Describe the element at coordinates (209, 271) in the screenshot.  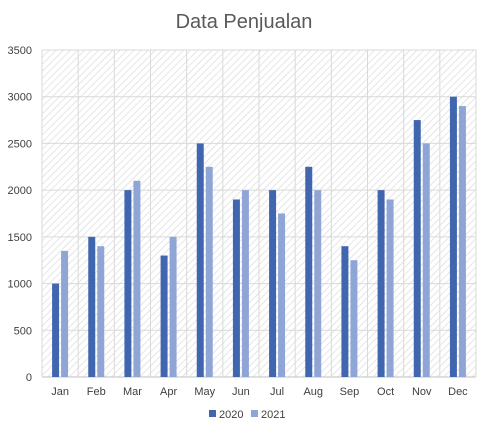
I see `bar-2021-may` at that location.